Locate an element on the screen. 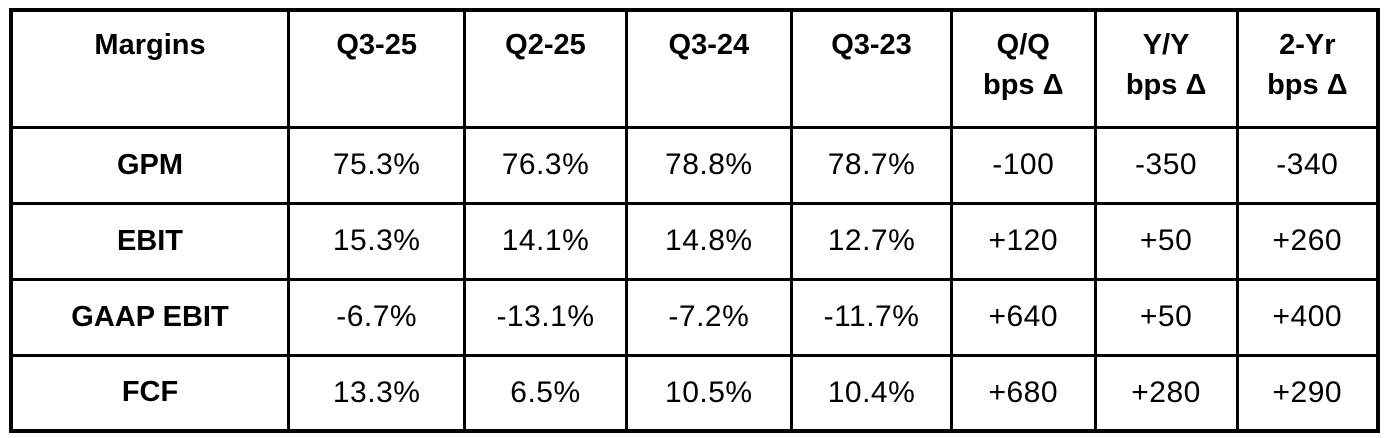  cell-gpm-q3-23: 78.7% is located at coordinates (871, 165).